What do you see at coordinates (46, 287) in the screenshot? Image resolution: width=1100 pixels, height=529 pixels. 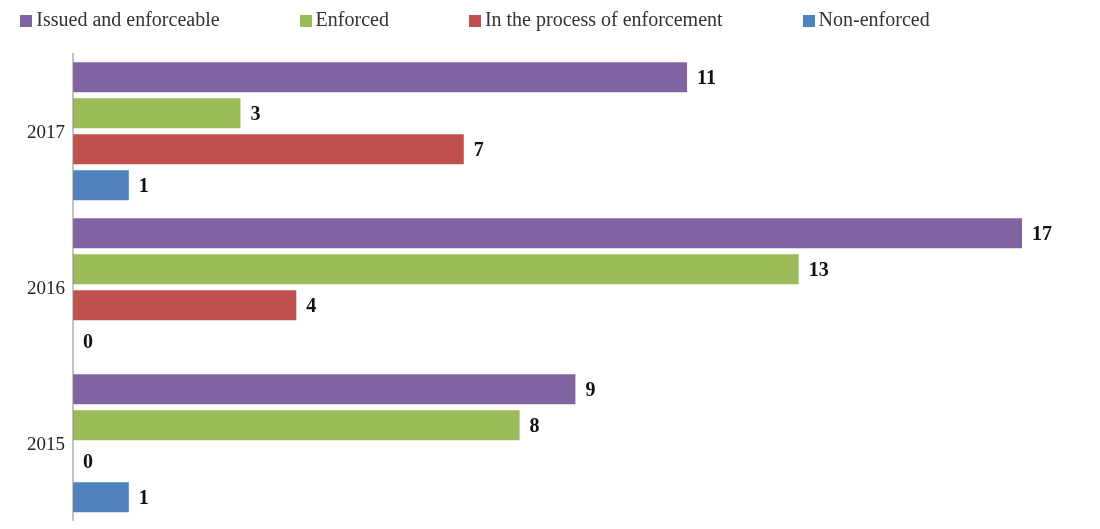 I see `y-tick-label: 2016` at bounding box center [46, 287].